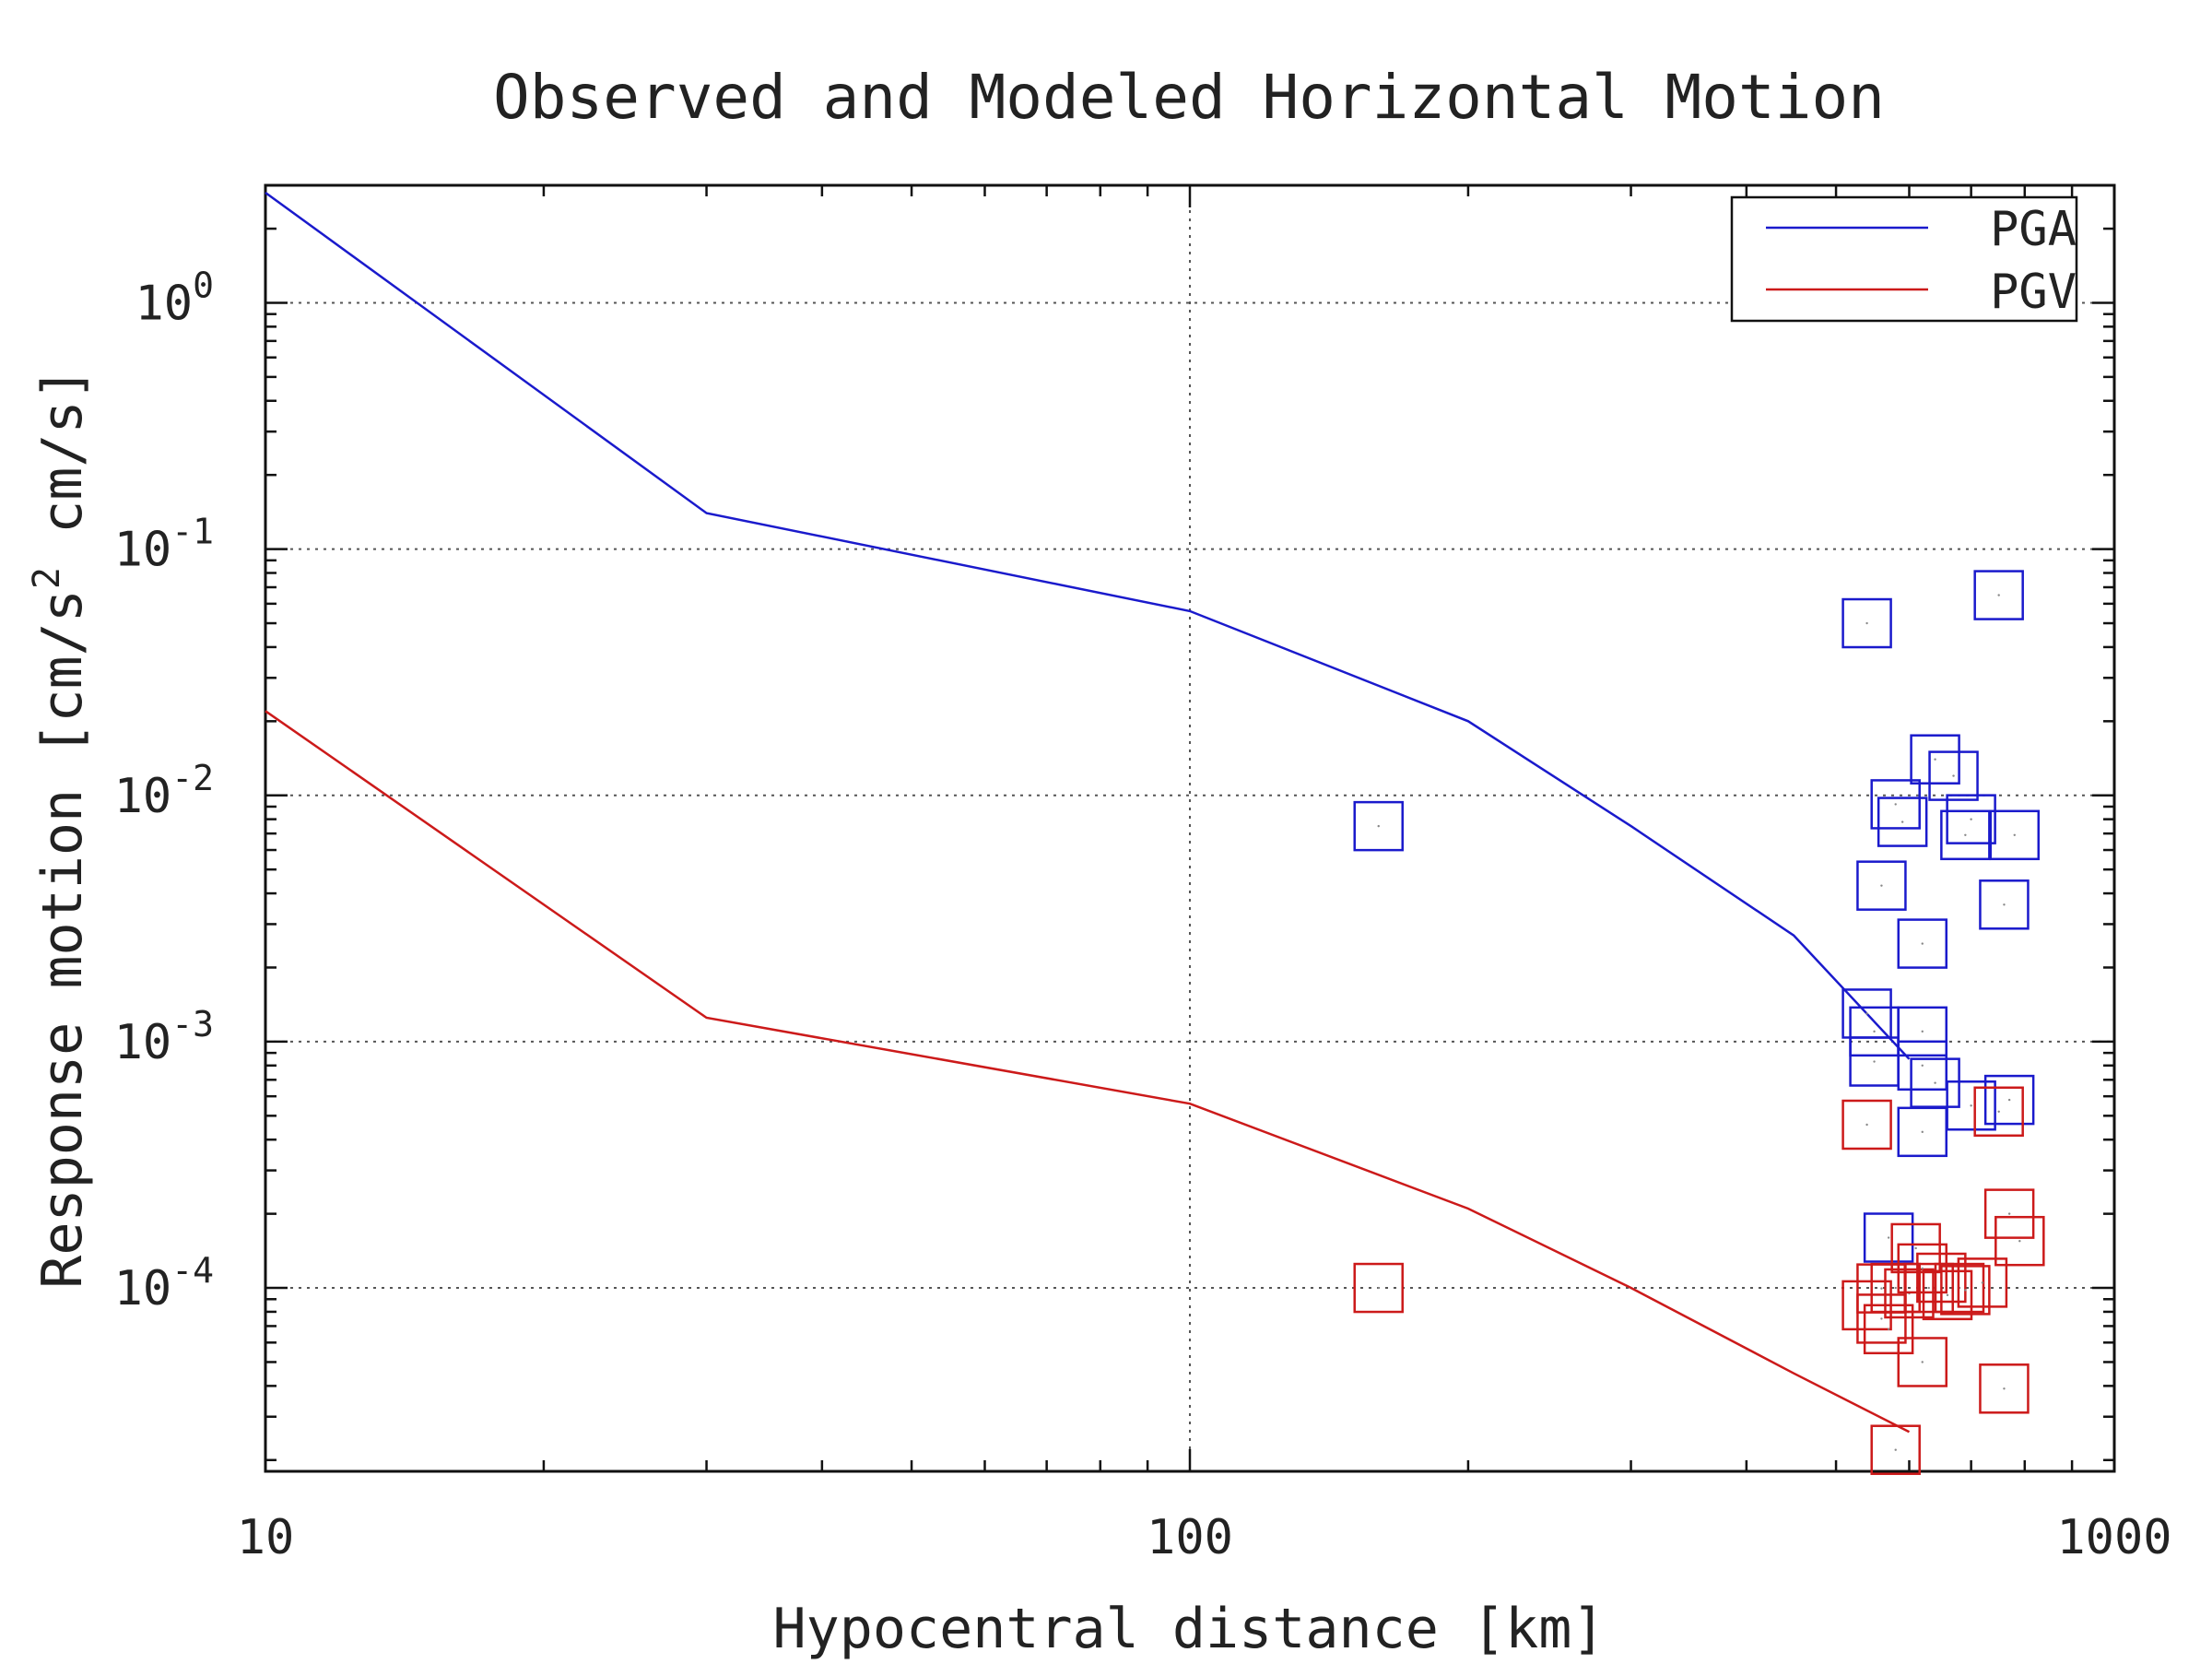 This screenshot has height=1664, width=2212. I want to click on y-tick-label: 10⁰, so click(174, 298).